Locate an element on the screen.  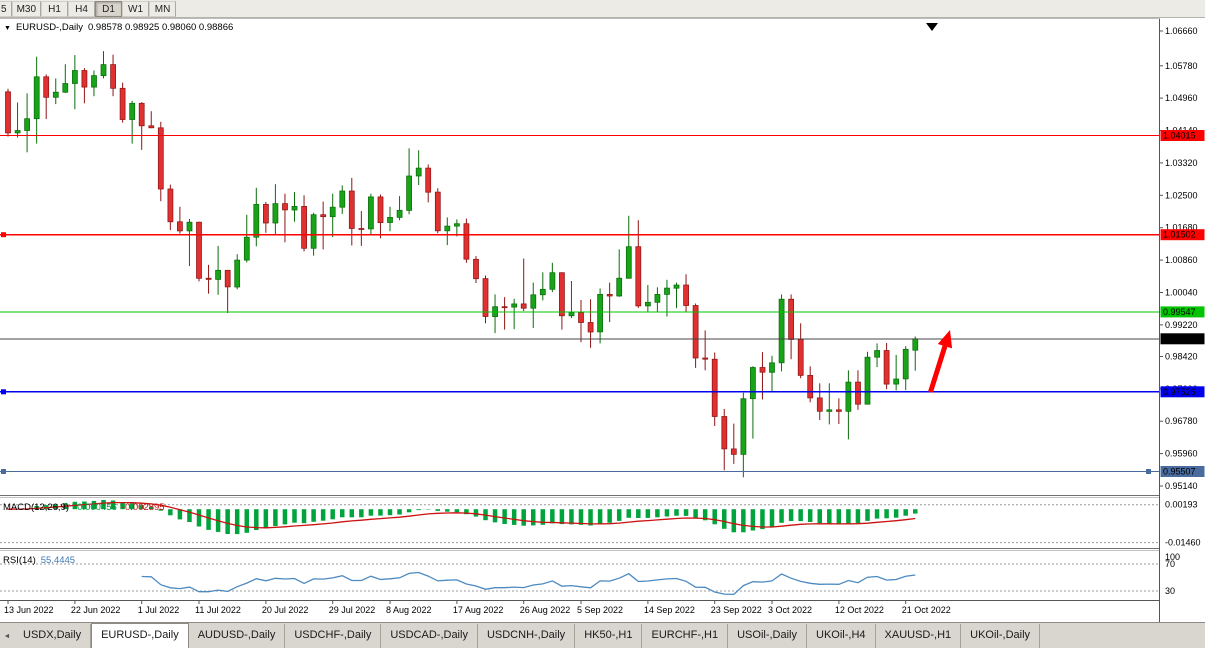
svg-text: 21 Oct 2022 is located at coordinates (926, 610).